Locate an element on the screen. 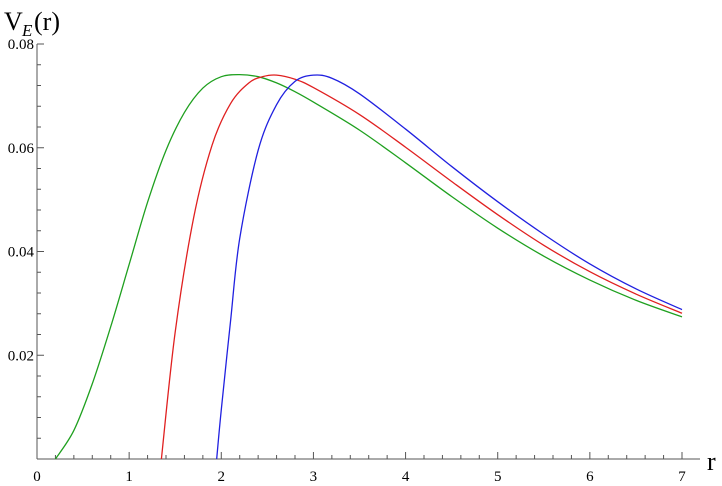 This screenshot has width=722, height=486. y-tick-label: 0.06 is located at coordinates (21, 149).